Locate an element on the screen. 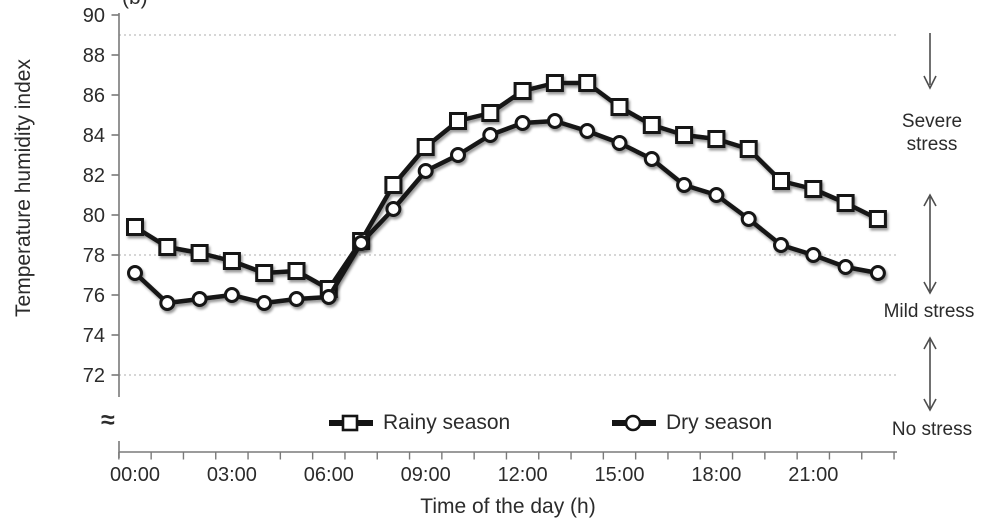 The width and height of the screenshot is (1000, 530). x-tick-label: 18:00 is located at coordinates (716, 475).